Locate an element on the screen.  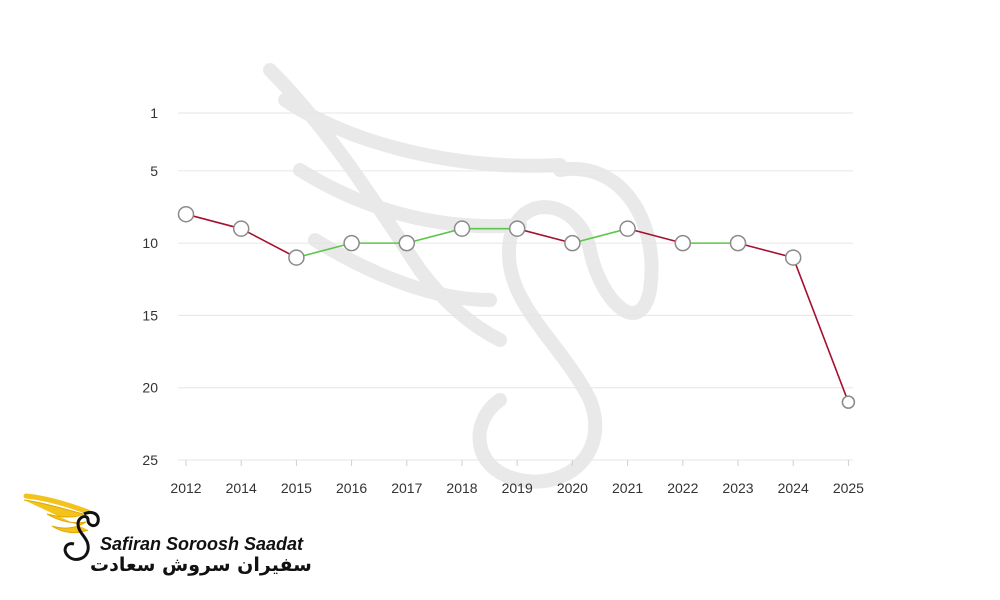
x-tick-label: 2025 is located at coordinates (848, 488).